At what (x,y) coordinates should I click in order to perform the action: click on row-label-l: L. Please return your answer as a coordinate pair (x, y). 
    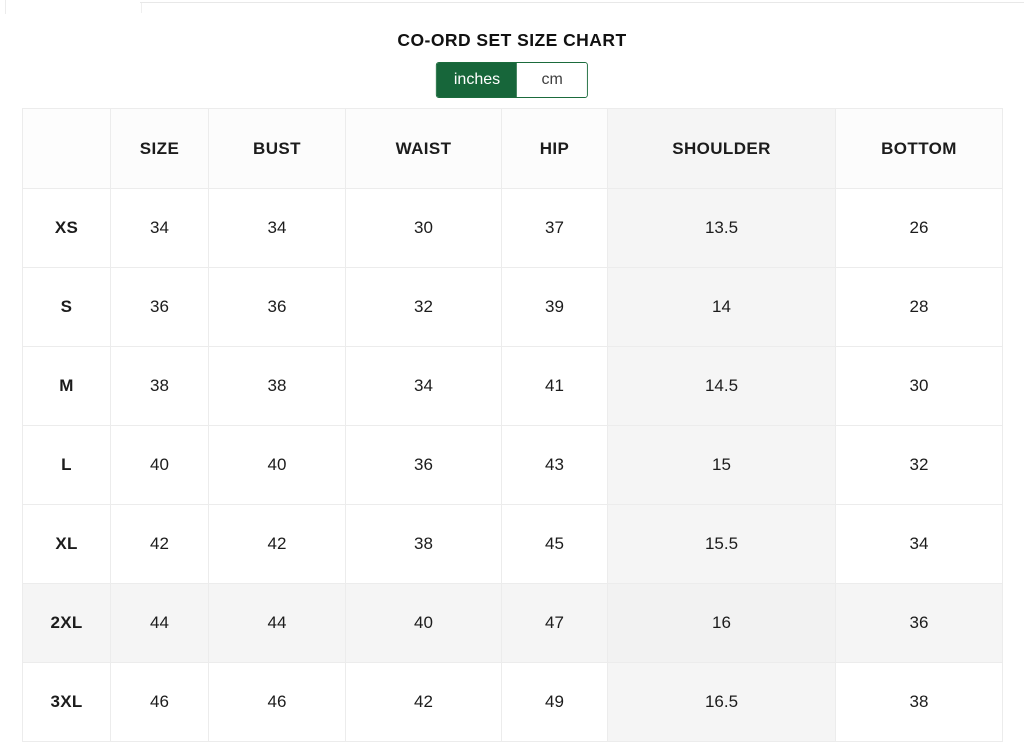
    Looking at the image, I should click on (66, 465).